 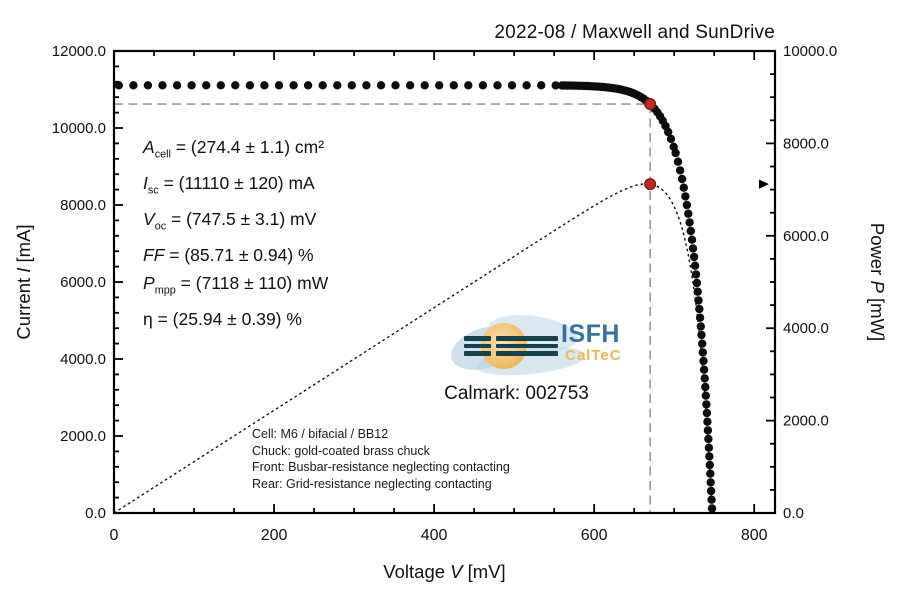 What do you see at coordinates (83, 205) in the screenshot?
I see `y-left-tick-label: 8000.0` at bounding box center [83, 205].